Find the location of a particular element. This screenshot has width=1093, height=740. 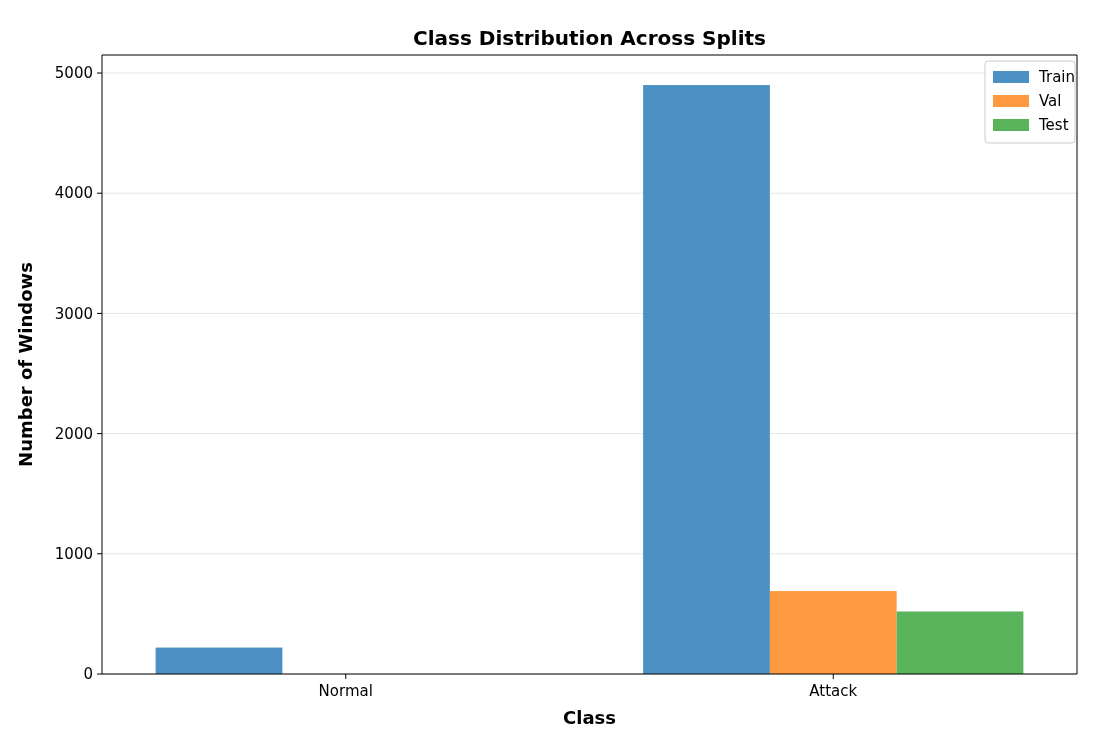

x-tick-label: Attack is located at coordinates (833, 691).